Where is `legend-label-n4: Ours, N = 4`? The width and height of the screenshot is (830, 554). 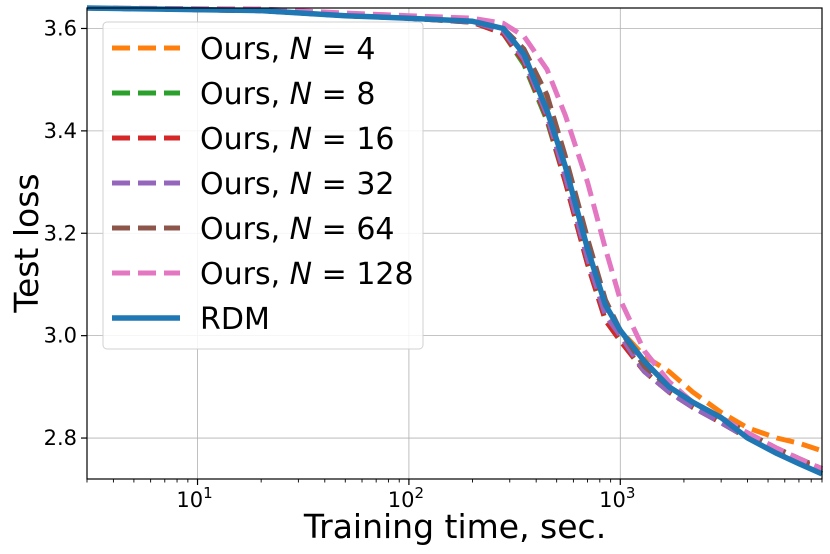
legend-label-n4: Ours, N = 4 is located at coordinates (287, 49).